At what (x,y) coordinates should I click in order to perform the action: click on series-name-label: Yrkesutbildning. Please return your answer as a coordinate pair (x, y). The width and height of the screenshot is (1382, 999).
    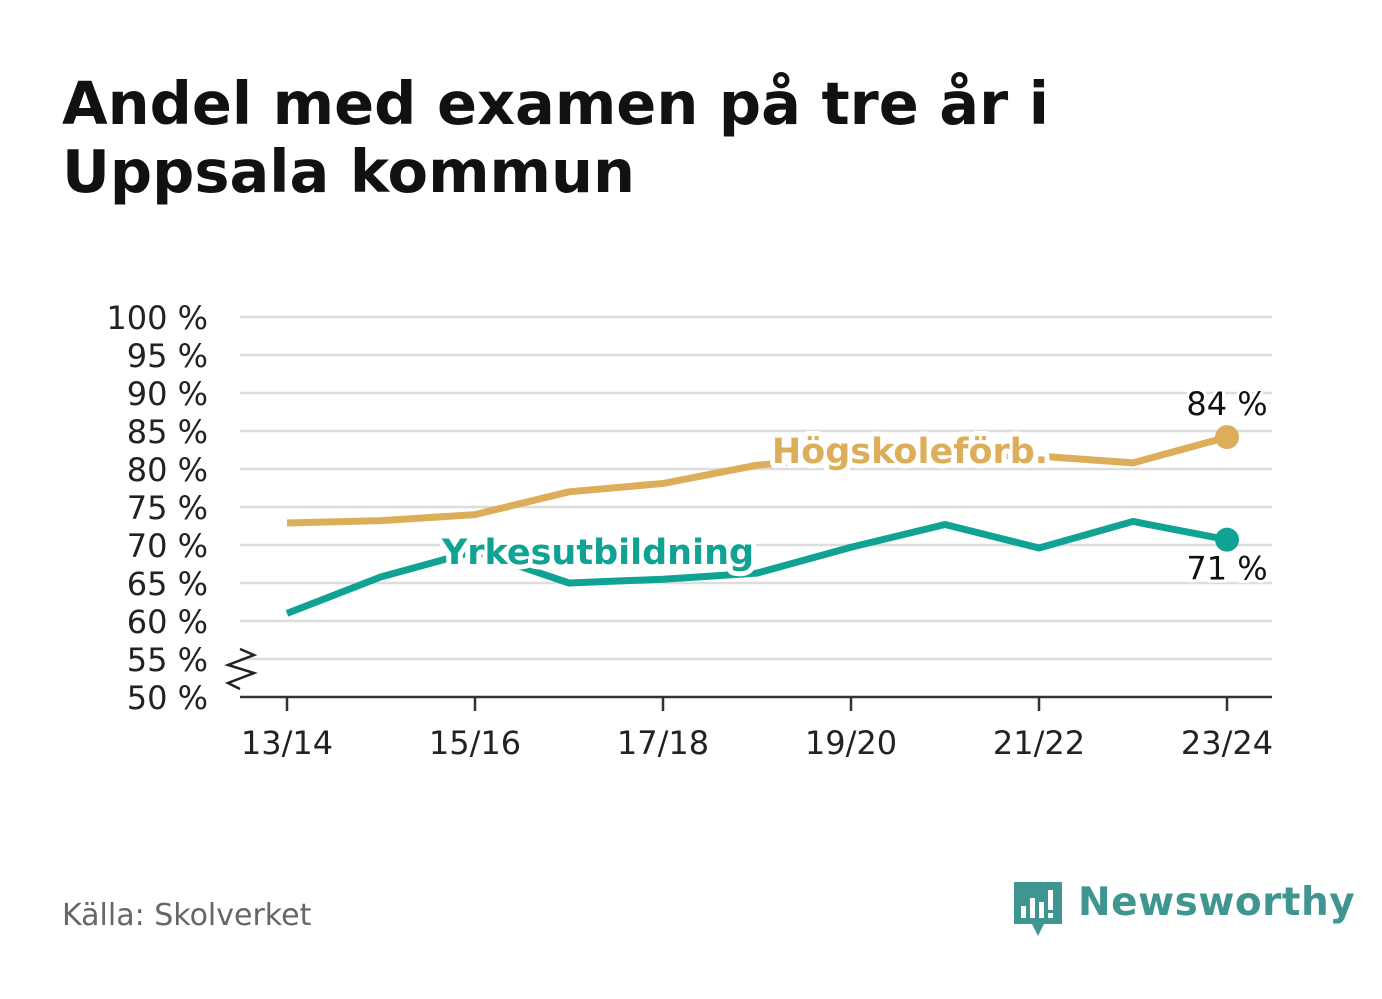
    Looking at the image, I should click on (597, 553).